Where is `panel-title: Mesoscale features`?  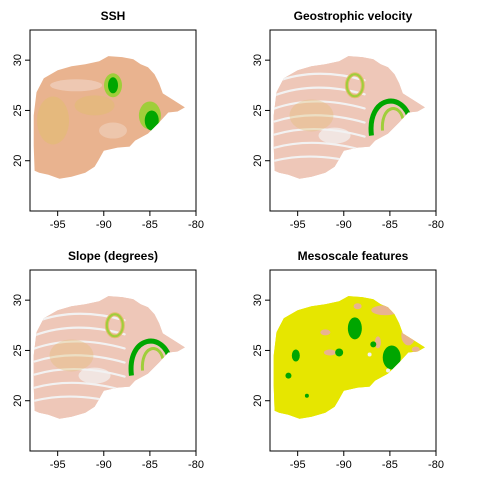 panel-title: Mesoscale features is located at coordinates (353, 256).